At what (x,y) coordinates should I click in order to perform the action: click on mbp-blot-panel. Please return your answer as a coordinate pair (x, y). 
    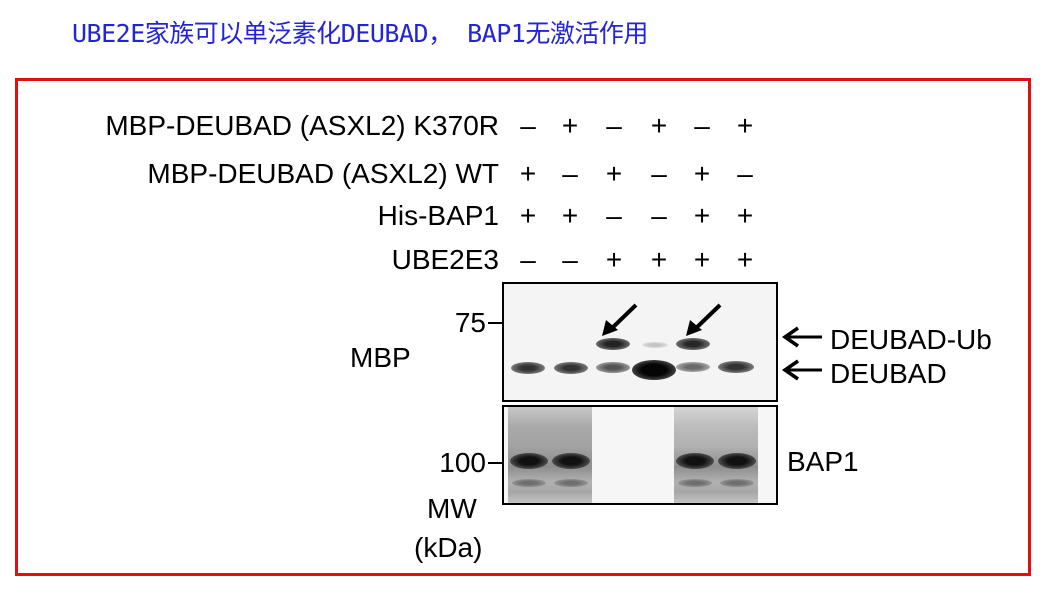
    Looking at the image, I should click on (640, 342).